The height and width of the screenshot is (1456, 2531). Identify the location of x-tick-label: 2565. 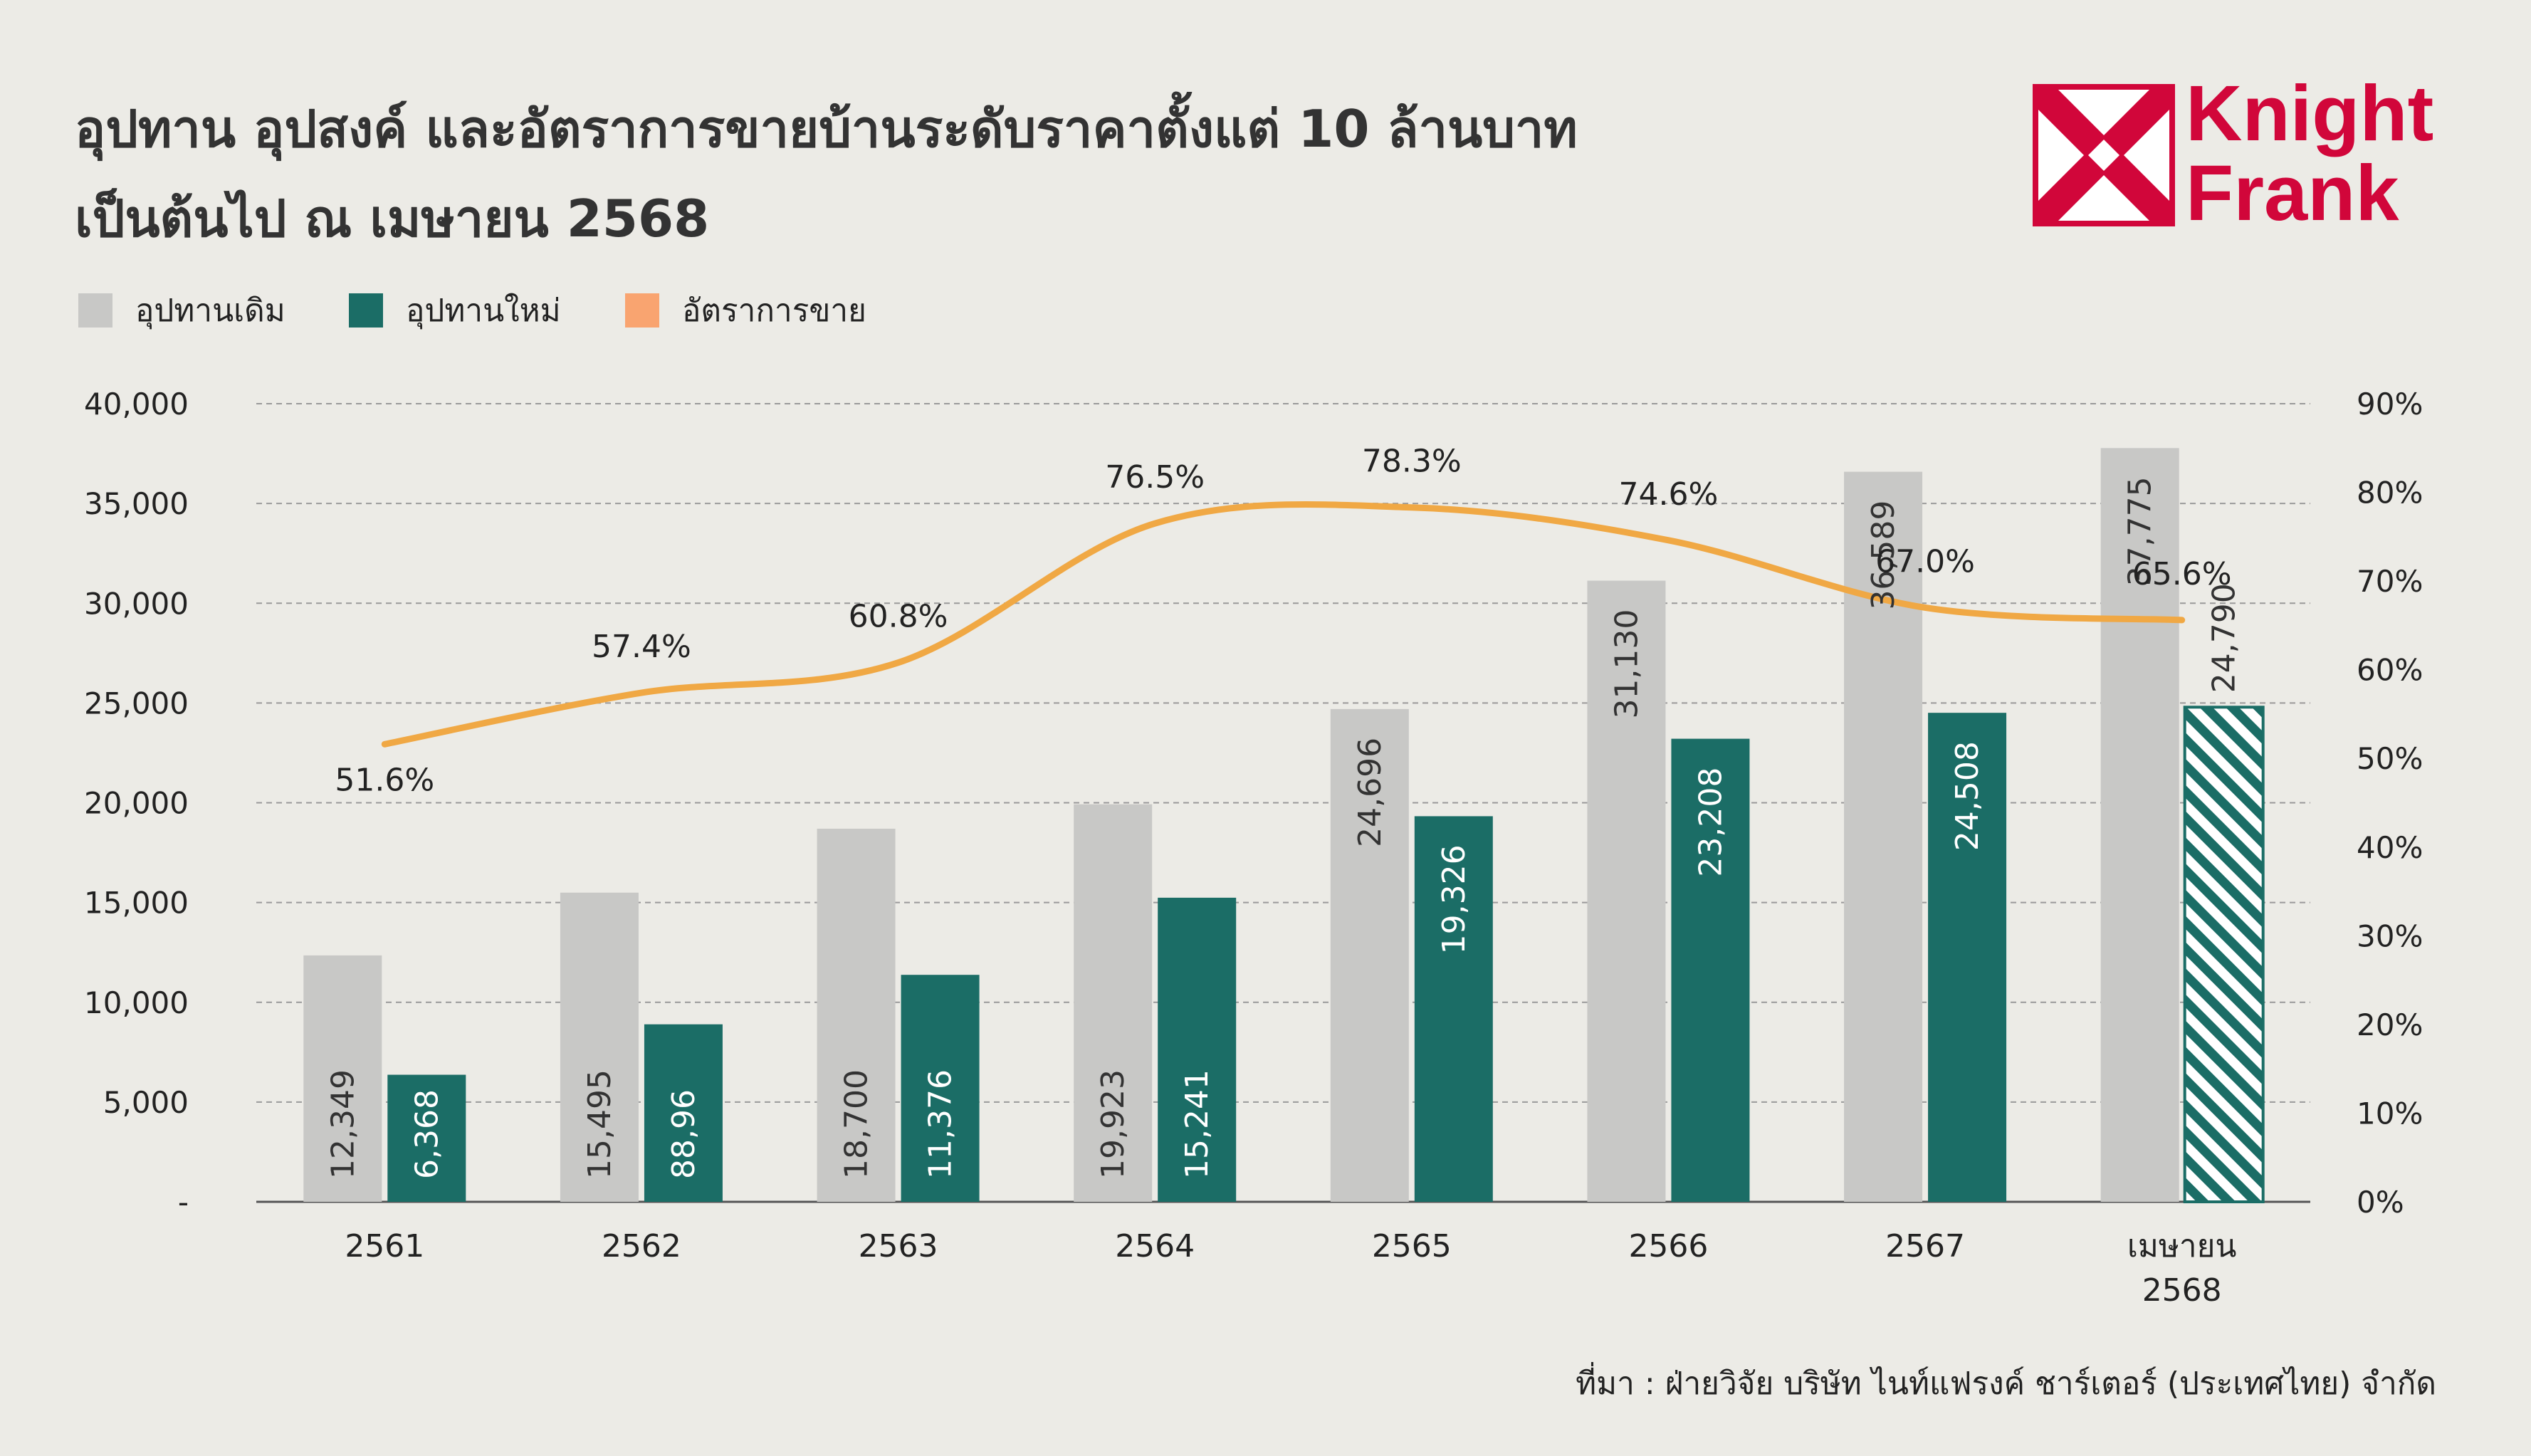
(1412, 1246).